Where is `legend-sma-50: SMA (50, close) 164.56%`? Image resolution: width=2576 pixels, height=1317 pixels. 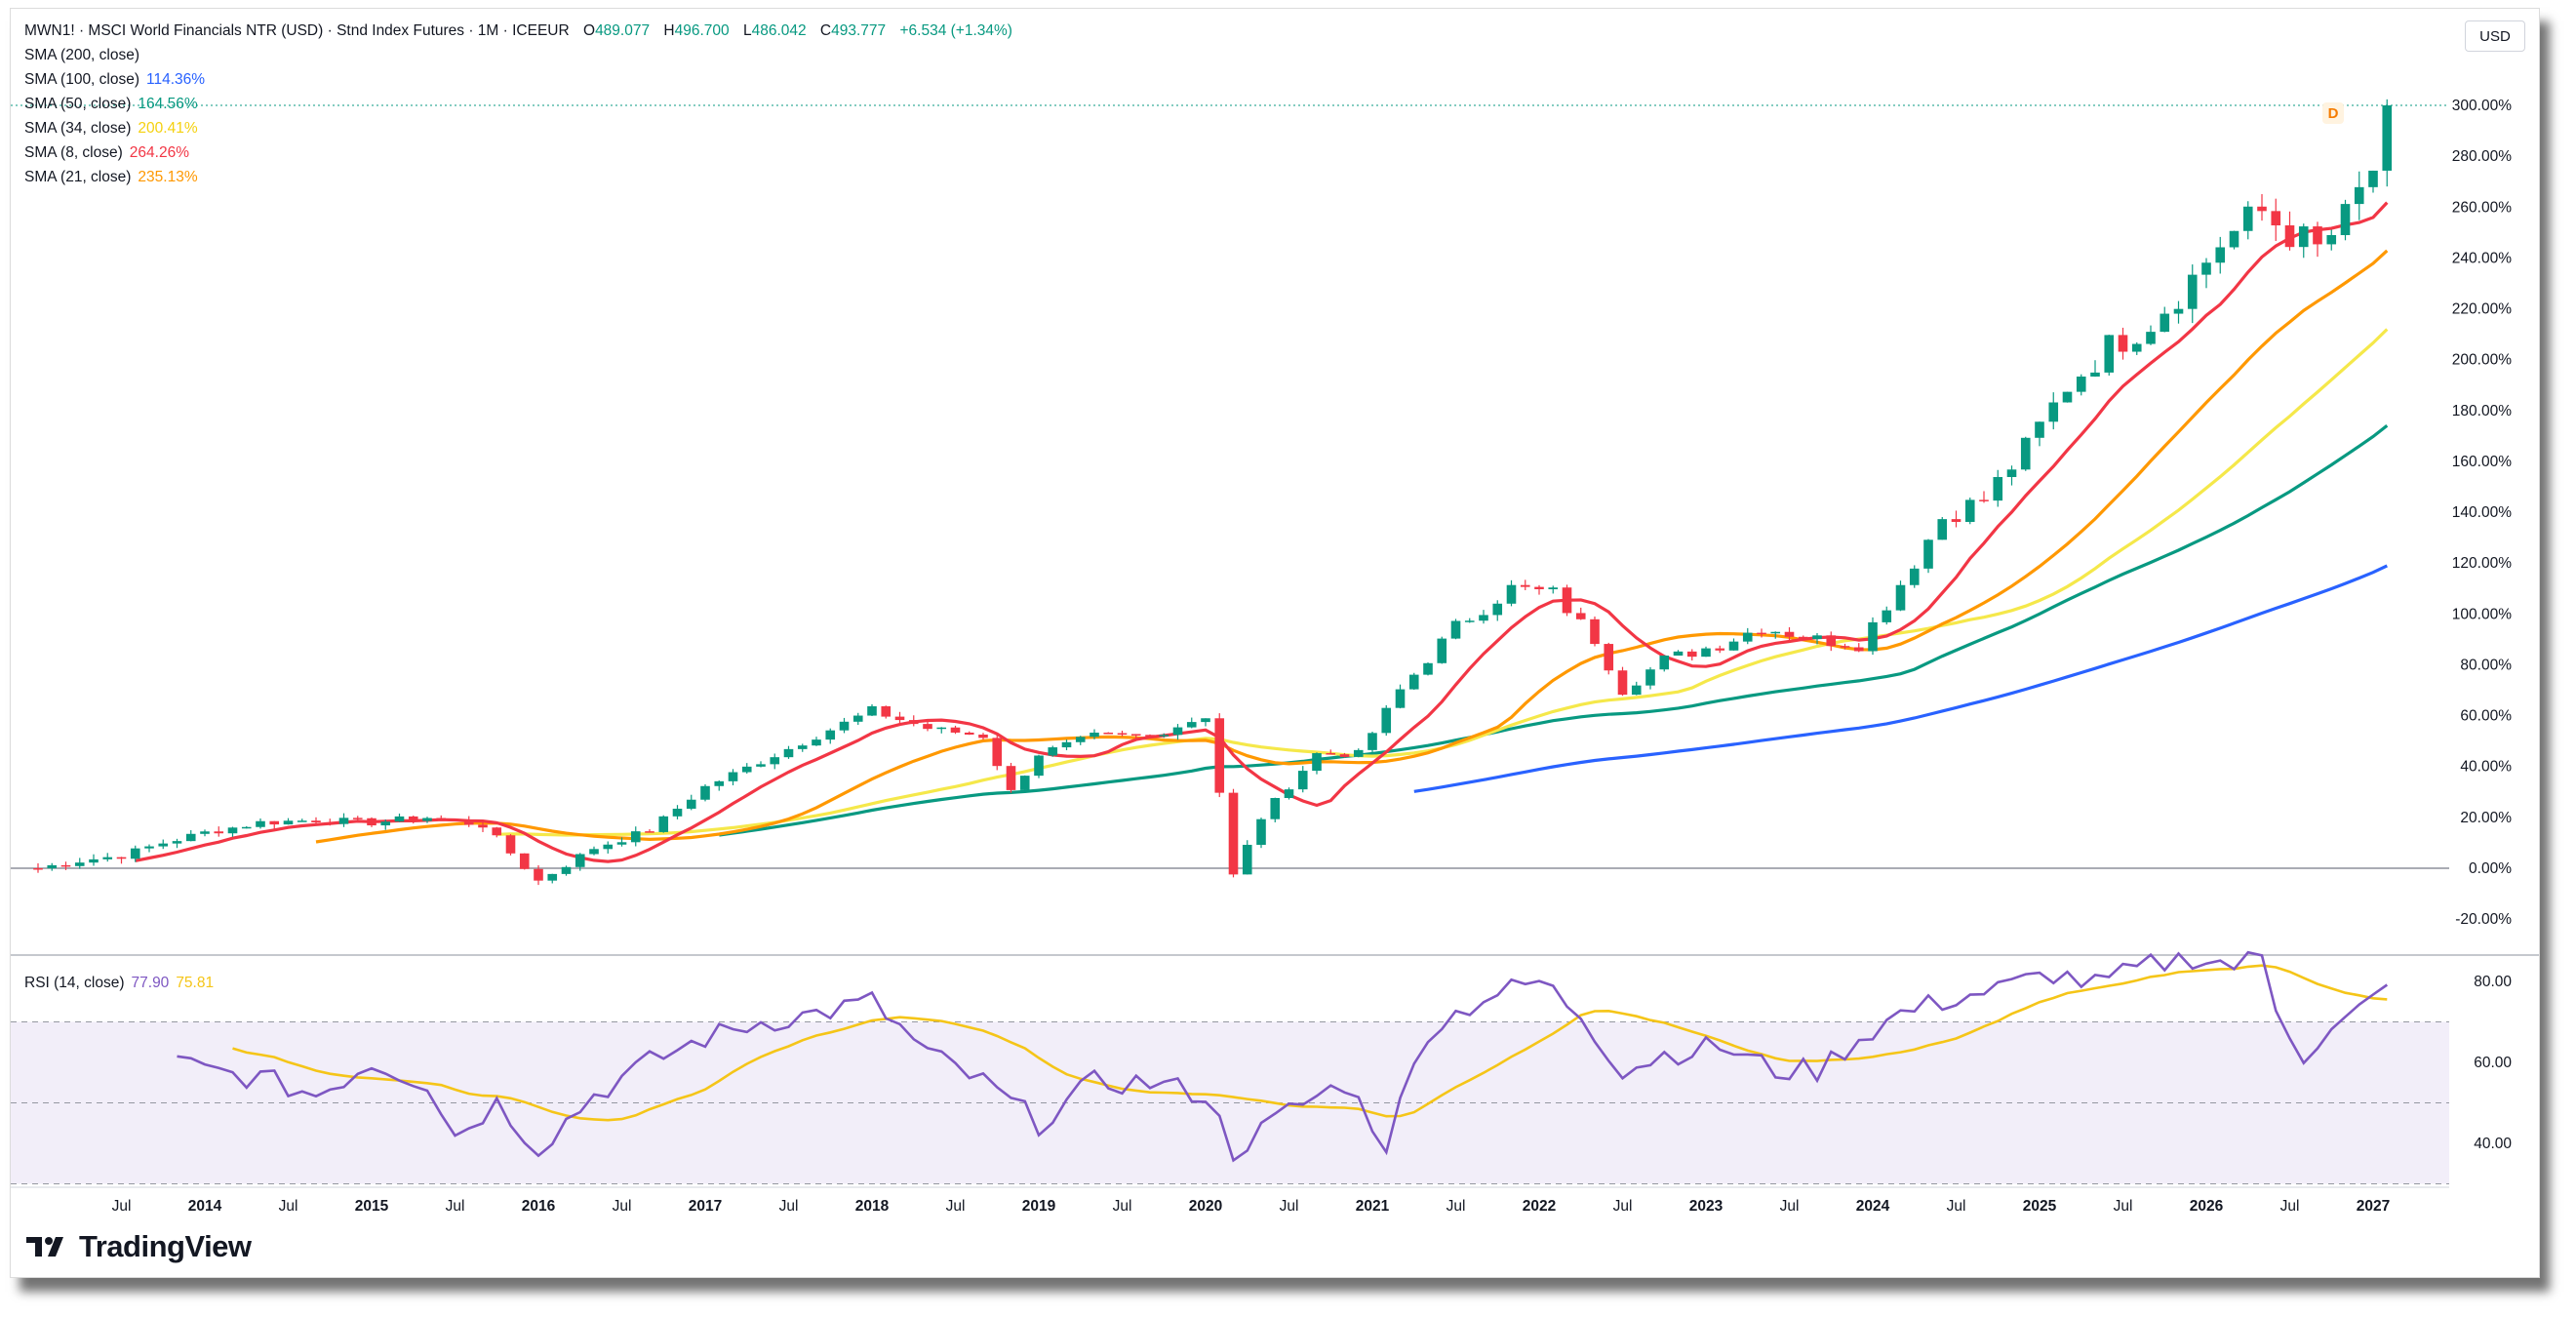
legend-sma-50: SMA (50, close) 164.56% is located at coordinates (518, 104).